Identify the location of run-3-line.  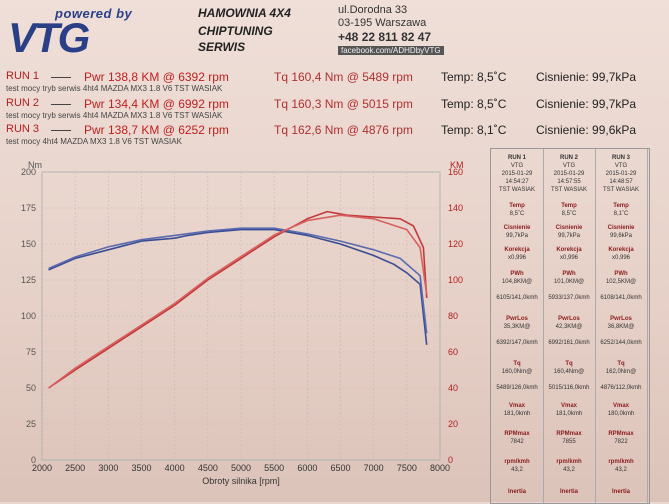
(61, 130).